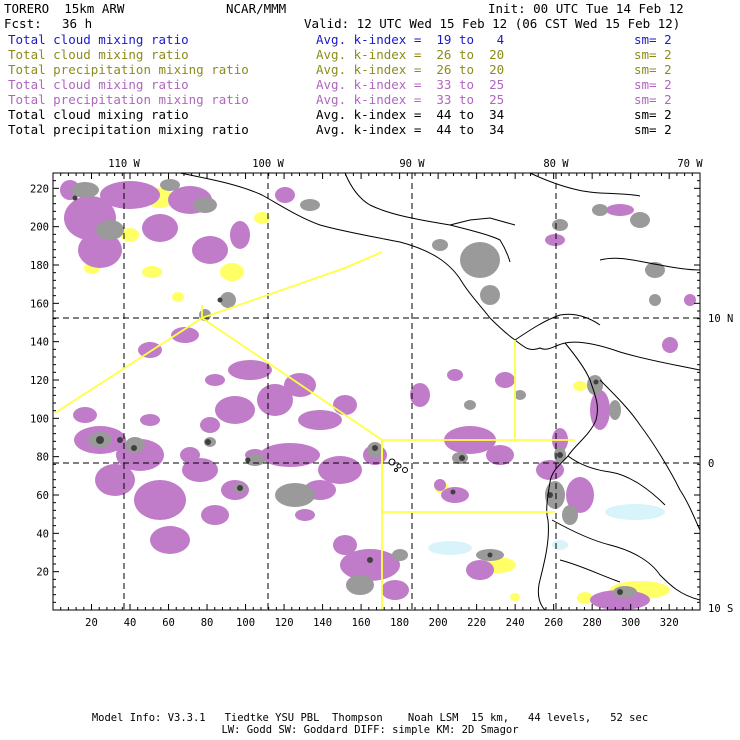 The height and width of the screenshot is (740, 740). Describe the element at coordinates (592, 623) in the screenshot. I see `x-tick-label: 280` at that location.